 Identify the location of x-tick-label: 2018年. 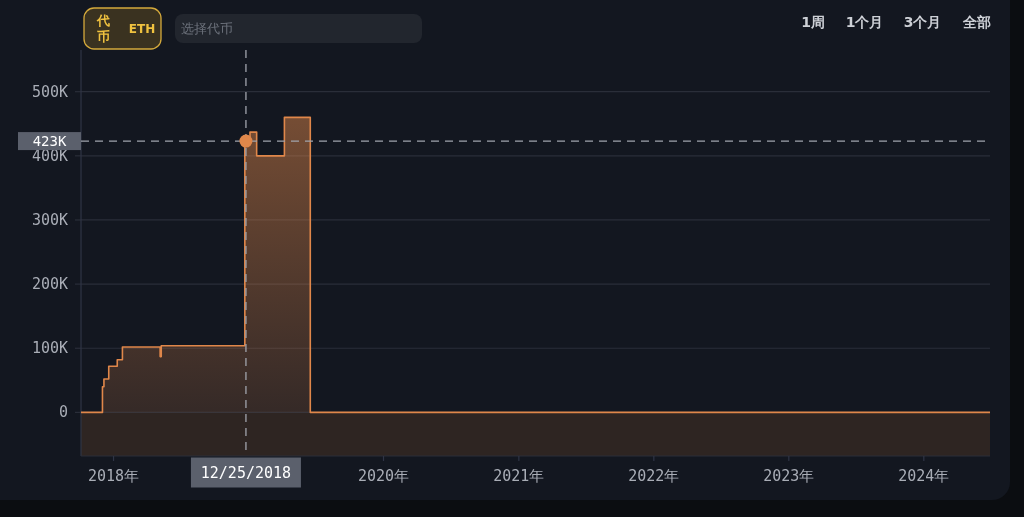
(113, 476).